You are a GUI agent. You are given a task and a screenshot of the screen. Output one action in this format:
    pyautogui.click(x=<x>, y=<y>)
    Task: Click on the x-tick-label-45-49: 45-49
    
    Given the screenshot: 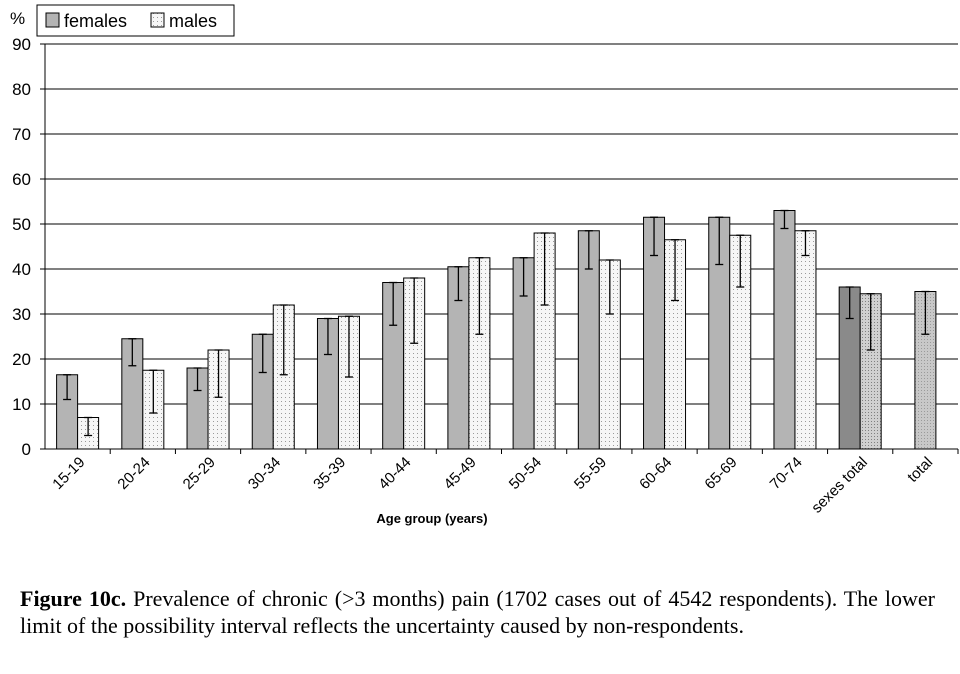 What is the action you would take?
    pyautogui.click(x=460, y=473)
    